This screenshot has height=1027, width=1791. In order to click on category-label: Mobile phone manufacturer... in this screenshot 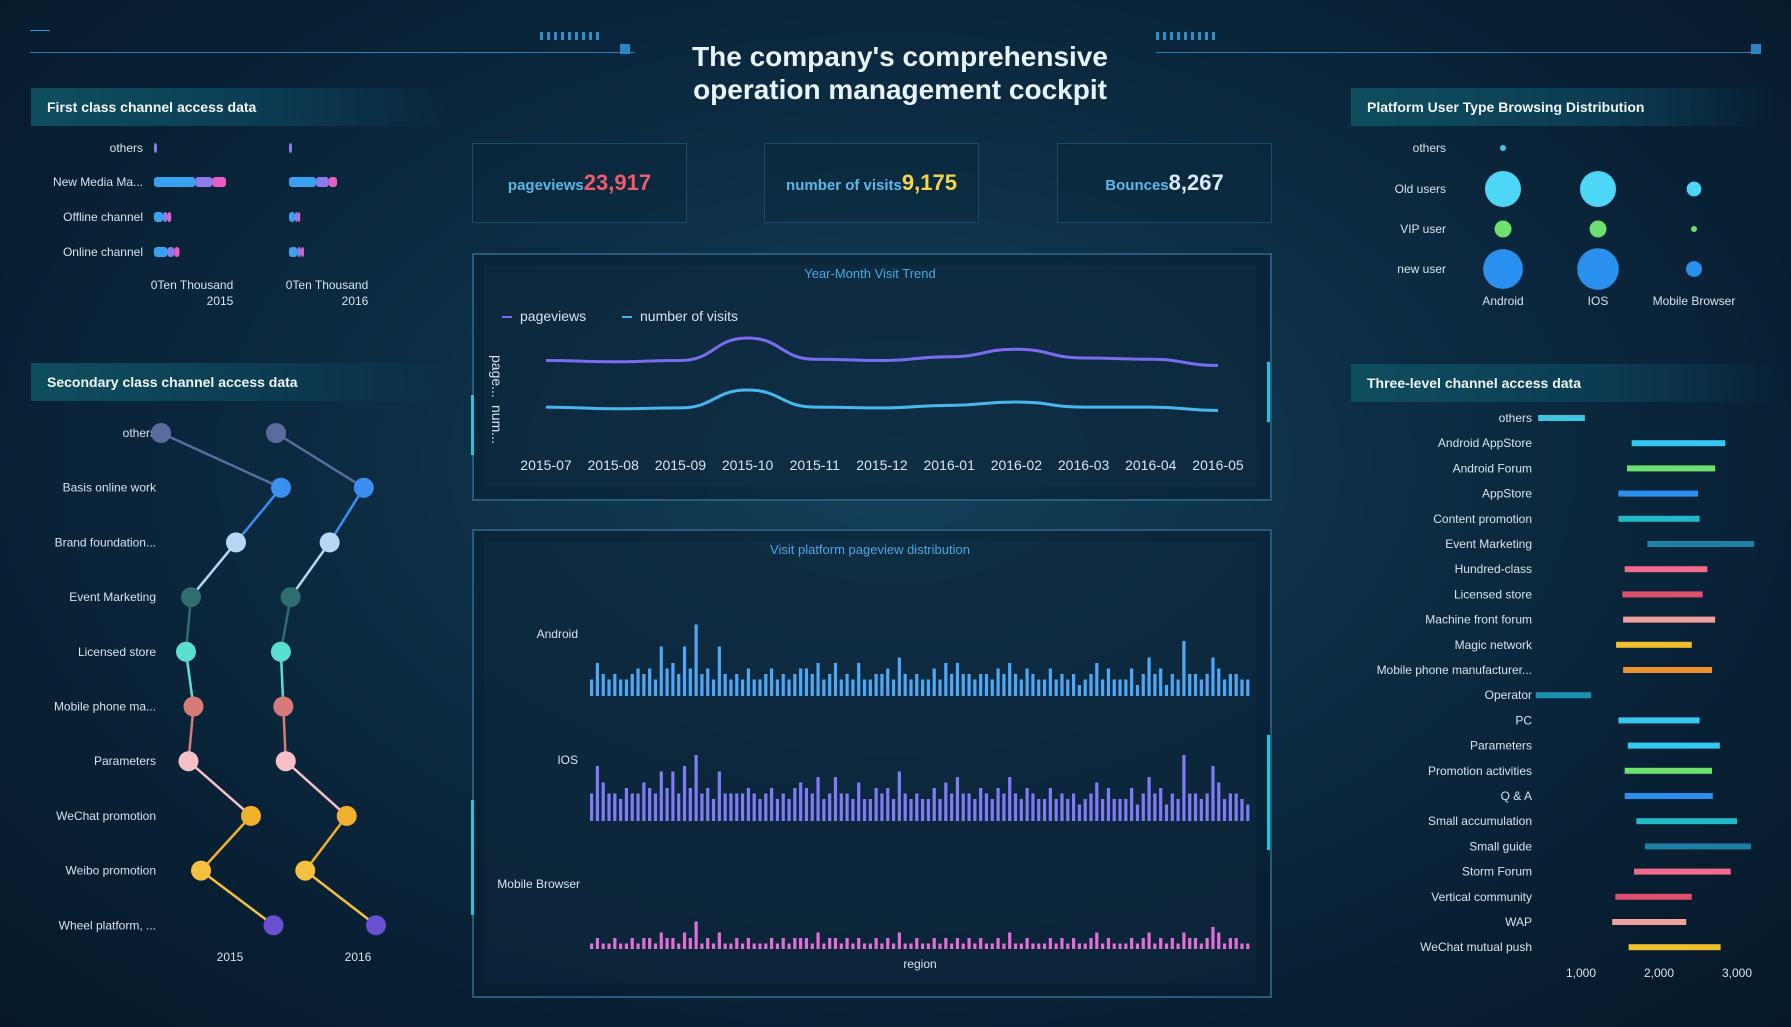, I will do `click(1454, 670)`.